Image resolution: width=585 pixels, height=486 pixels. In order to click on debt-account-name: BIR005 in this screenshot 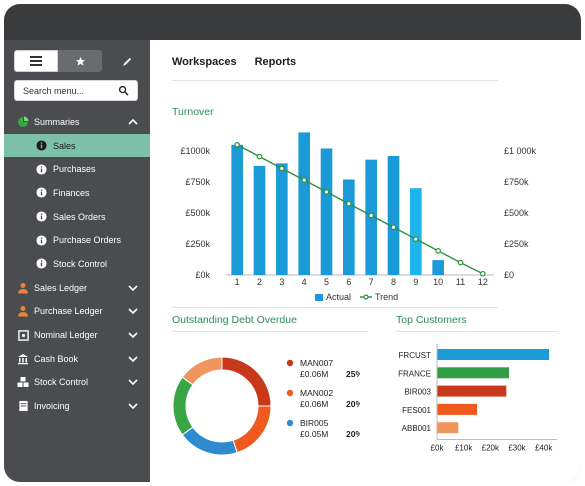, I will do `click(314, 423)`.